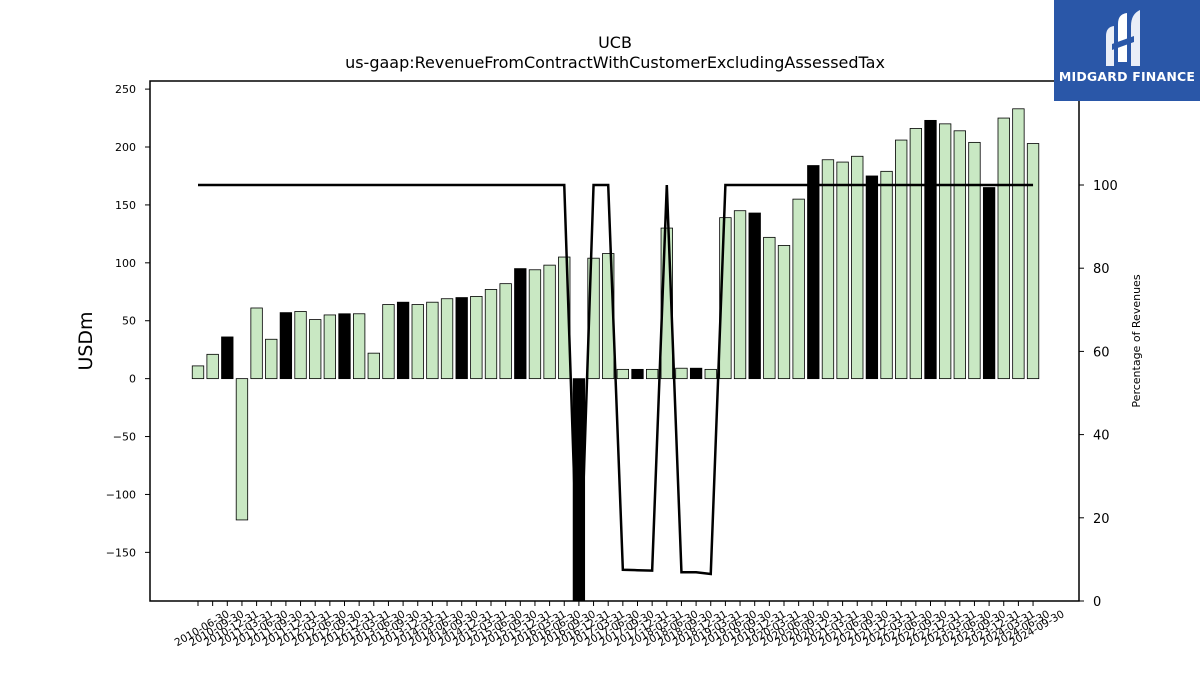 The image size is (1200, 675). I want to click on y-tick-label: 100, so click(125, 263).